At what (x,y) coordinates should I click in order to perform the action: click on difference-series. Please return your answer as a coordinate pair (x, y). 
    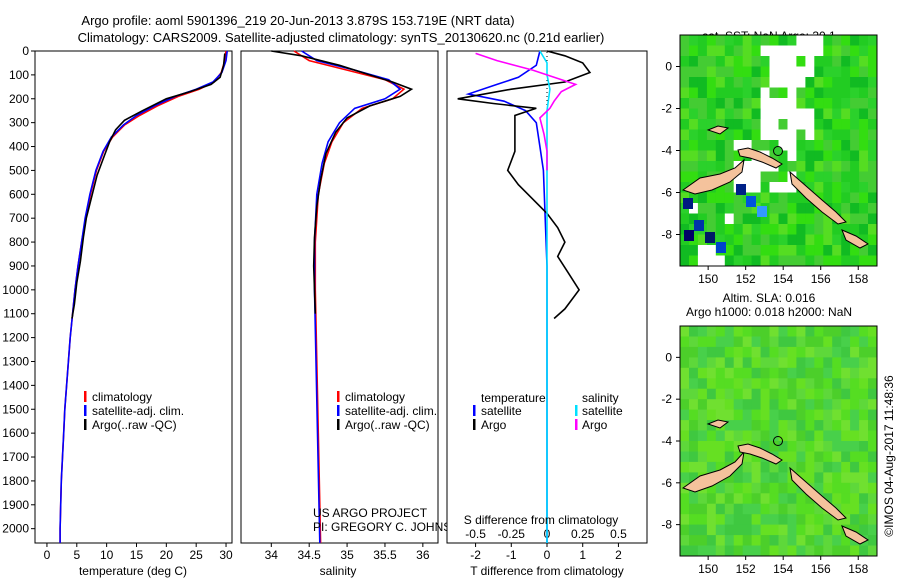
    Looking at the image, I should click on (524, 296).